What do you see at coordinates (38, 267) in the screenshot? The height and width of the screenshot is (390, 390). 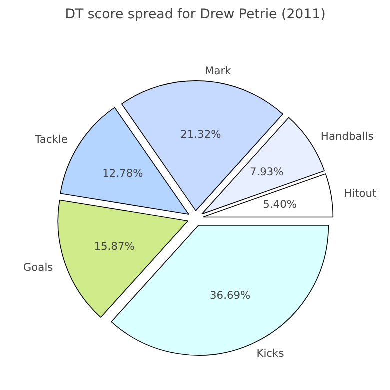 I see `slice-label: Goals` at bounding box center [38, 267].